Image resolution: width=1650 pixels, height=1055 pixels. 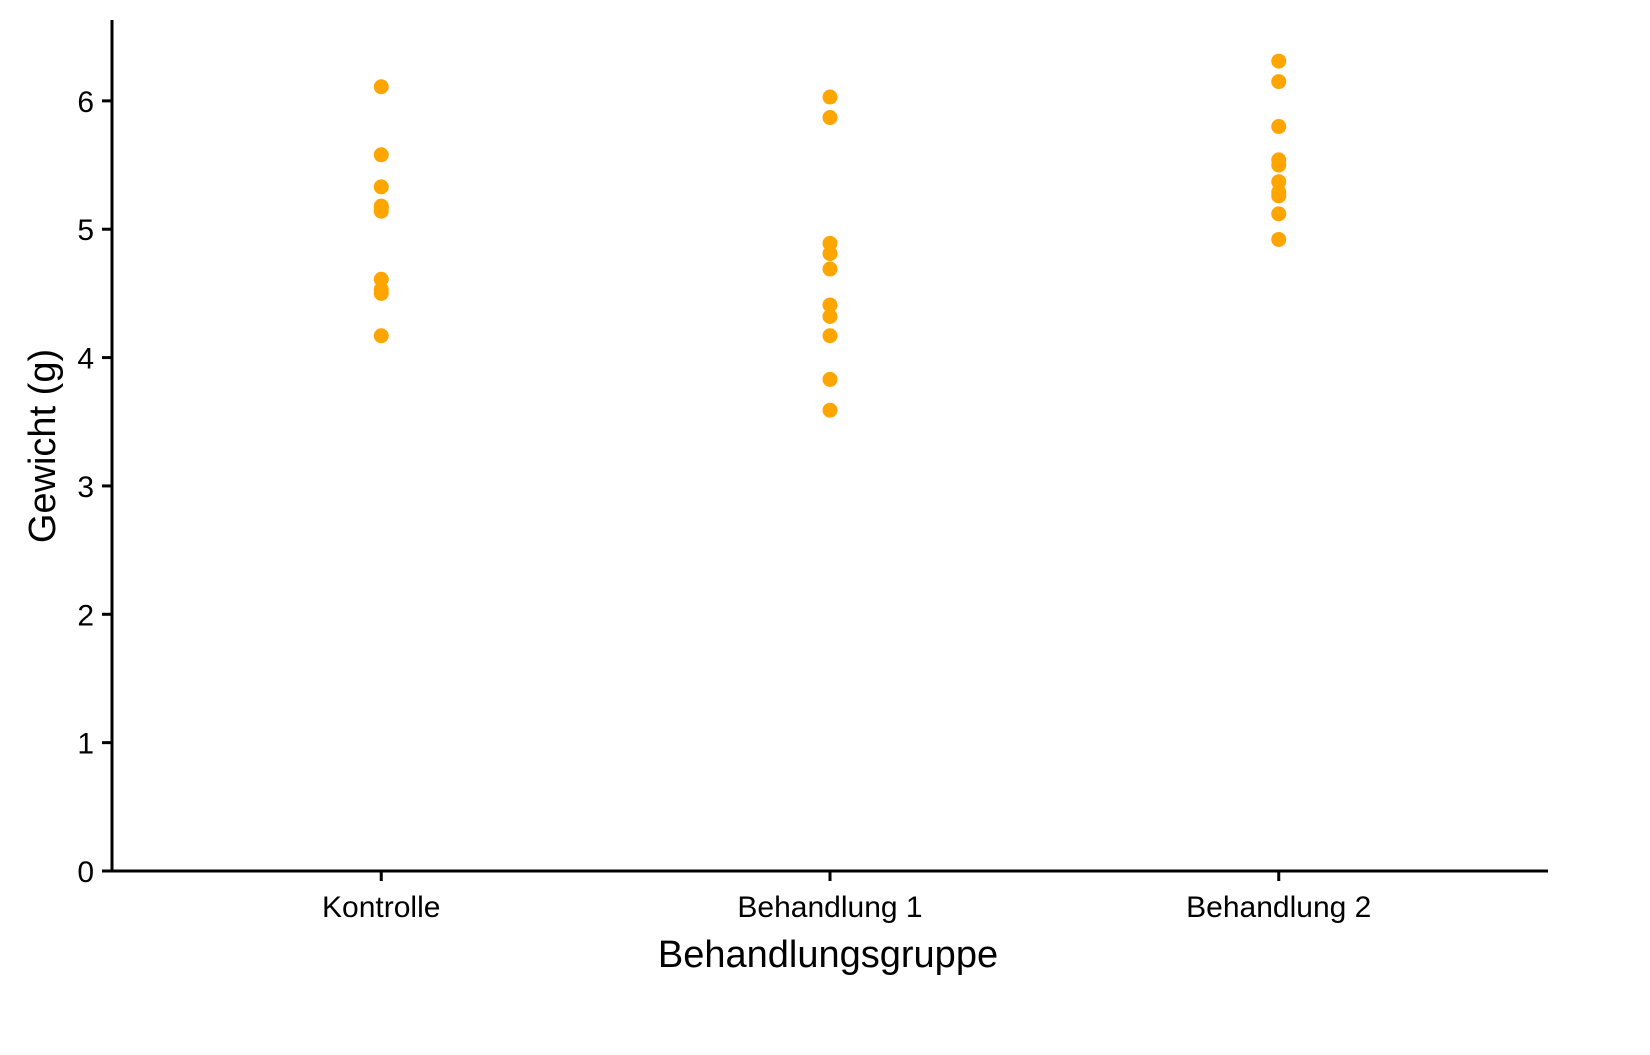 What do you see at coordinates (85, 744) in the screenshot?
I see `y-tick-label: 1` at bounding box center [85, 744].